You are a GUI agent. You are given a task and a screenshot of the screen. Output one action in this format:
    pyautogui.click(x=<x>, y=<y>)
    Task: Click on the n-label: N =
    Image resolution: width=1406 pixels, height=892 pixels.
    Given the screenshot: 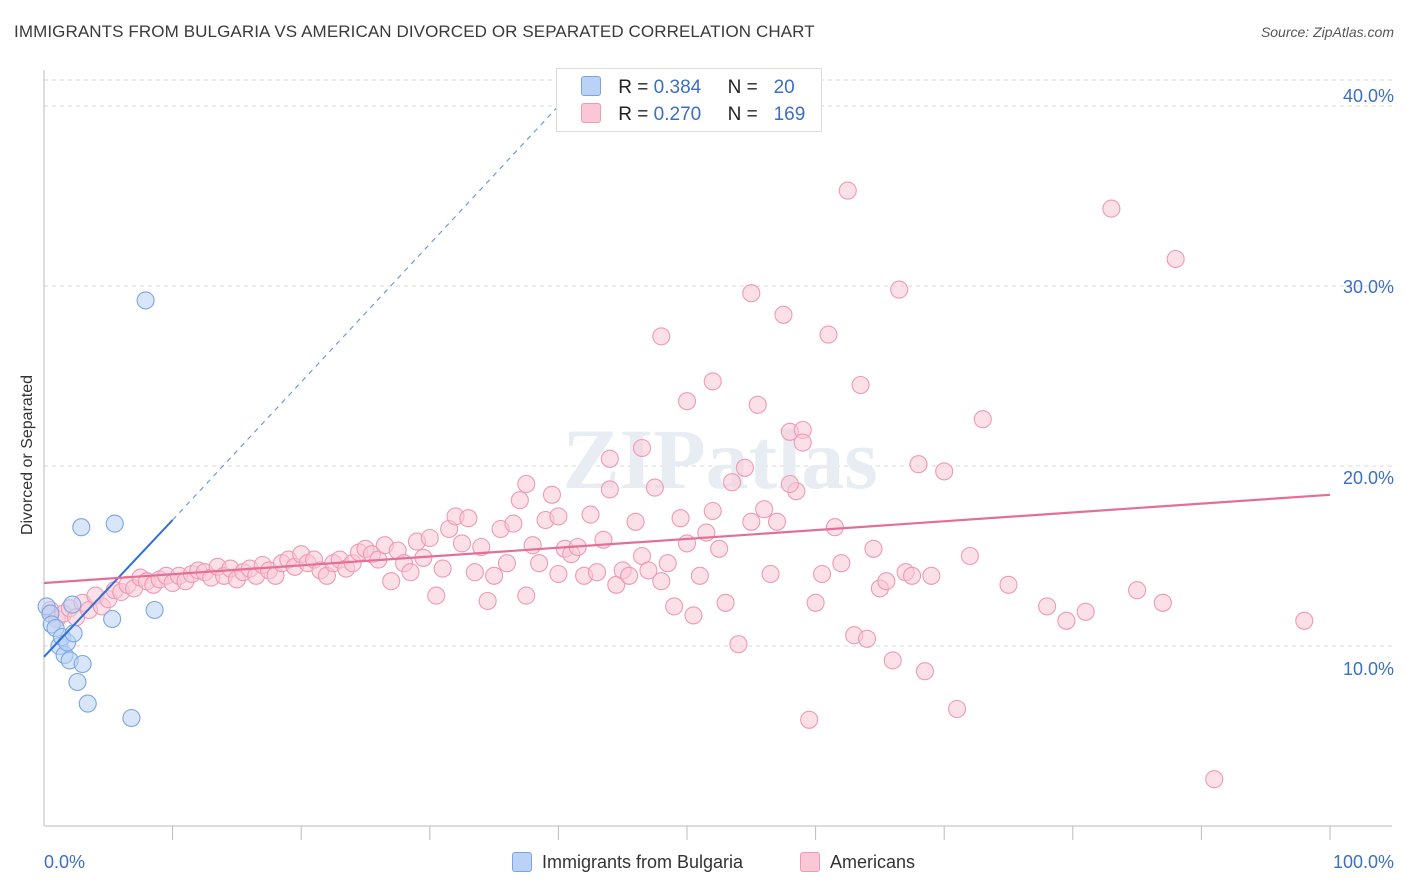 What is the action you would take?
    pyautogui.click(x=742, y=87)
    